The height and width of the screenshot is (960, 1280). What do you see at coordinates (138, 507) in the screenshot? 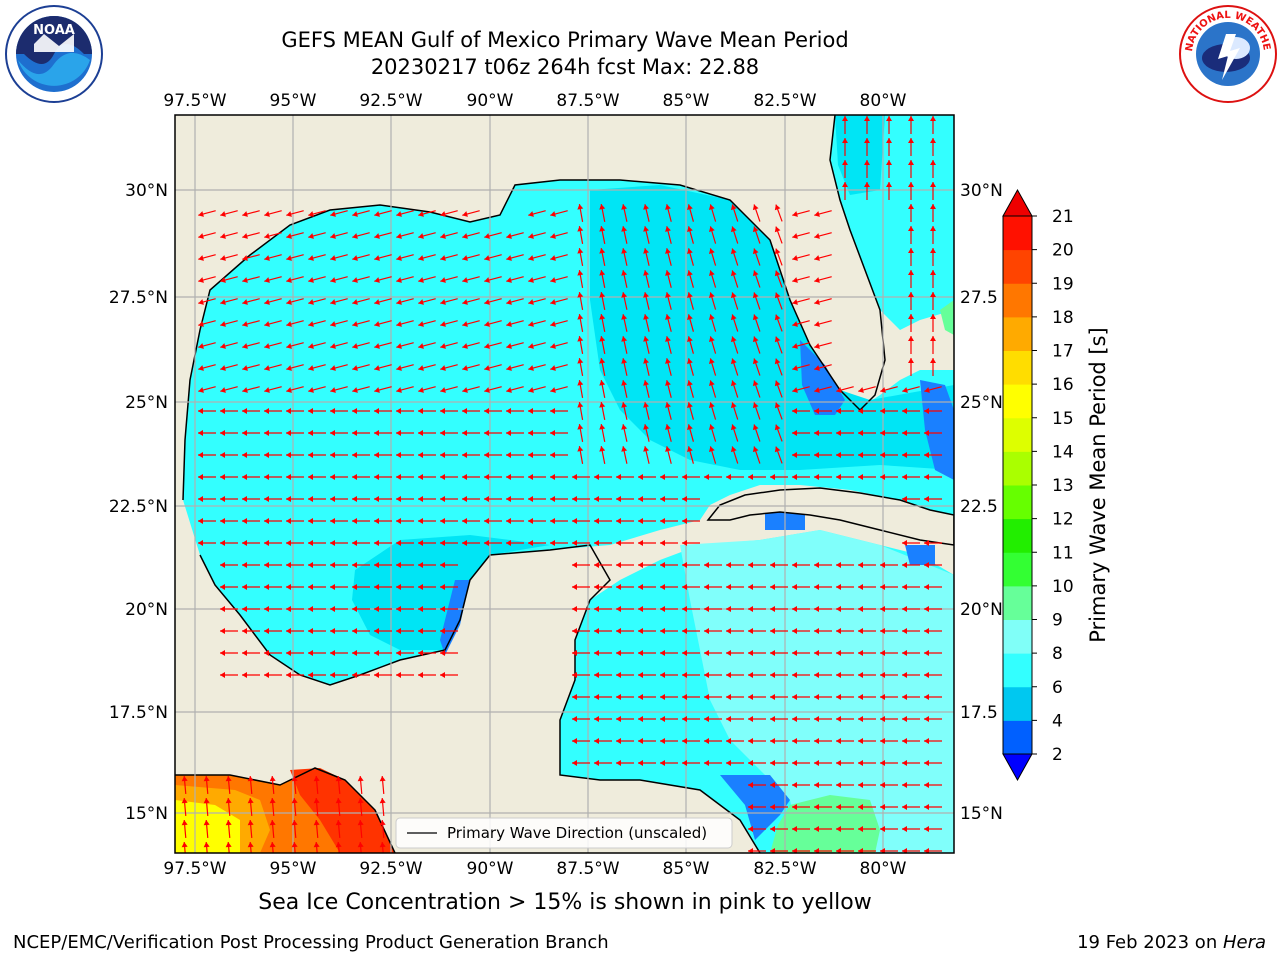
I see `lat-label-left: 22.5°N` at bounding box center [138, 507].